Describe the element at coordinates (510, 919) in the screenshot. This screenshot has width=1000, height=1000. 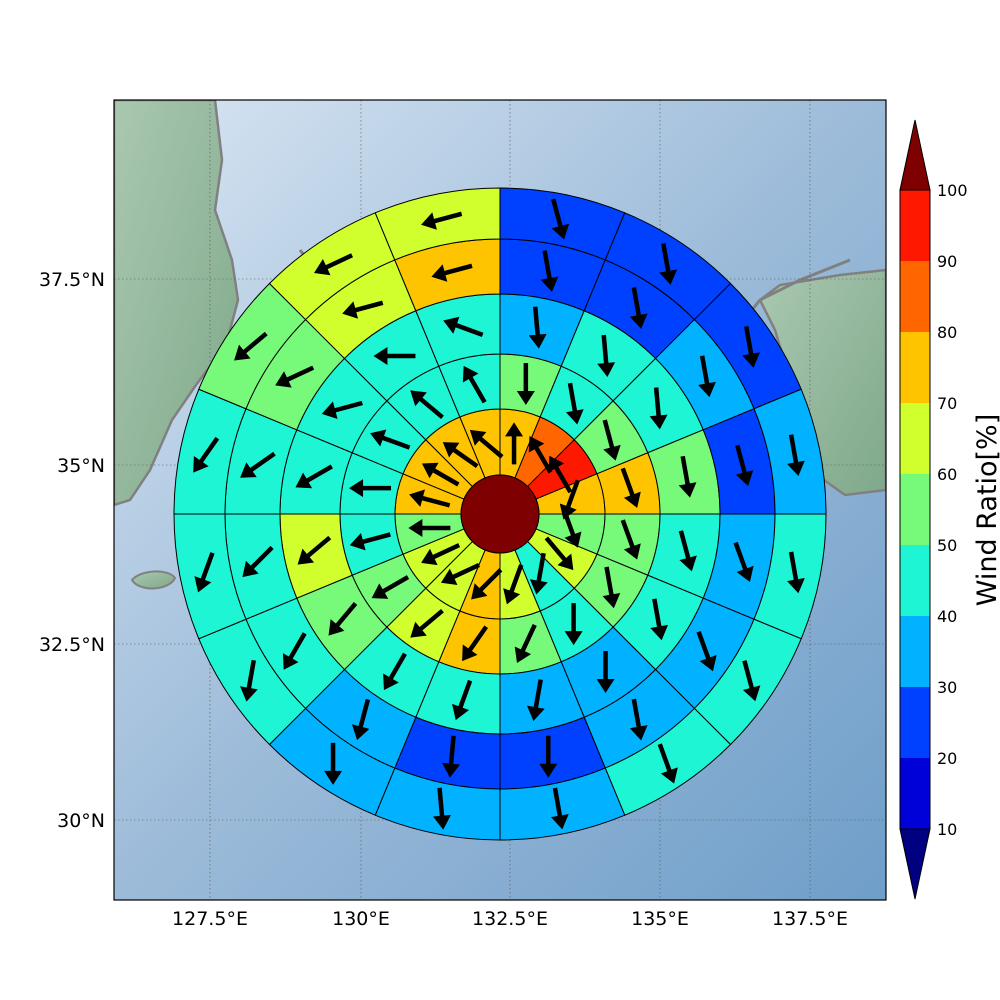
I see `x-axis: 127.5°E 130°E 132.5°E 135°E 137.5°E` at that location.